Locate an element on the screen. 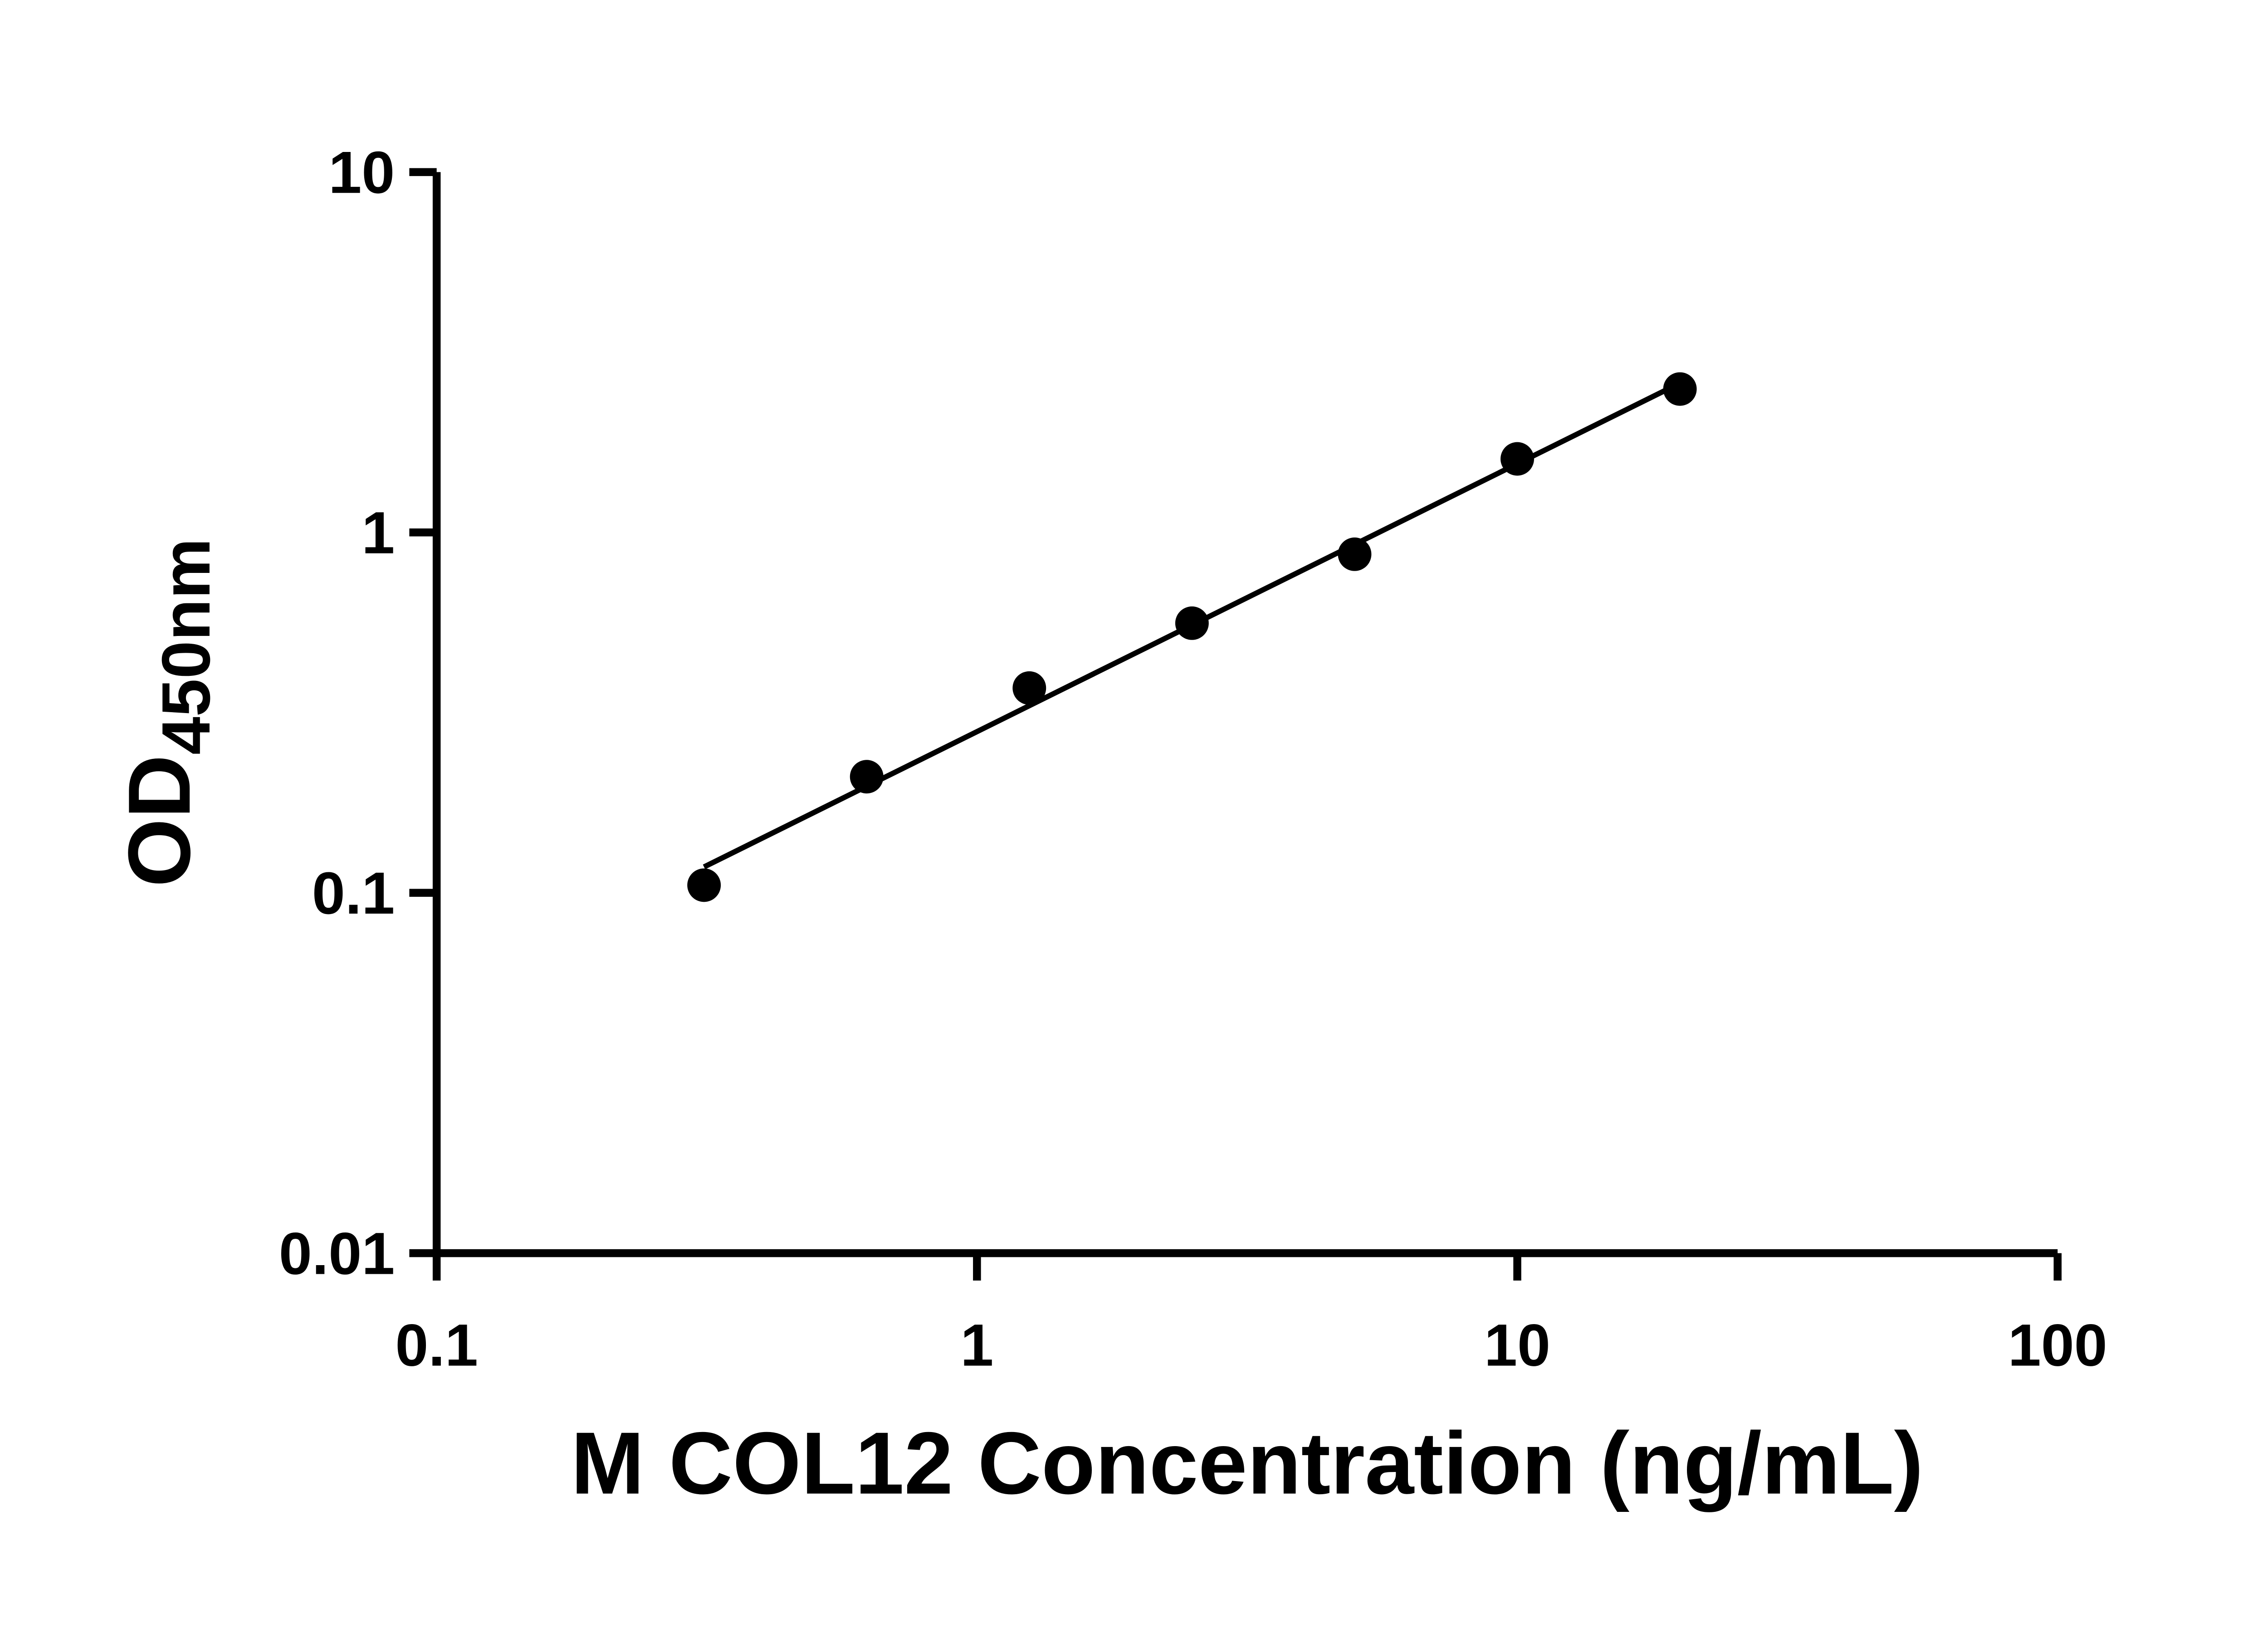 The image size is (2268, 1633). x-tick-label: 1 is located at coordinates (976, 1345).